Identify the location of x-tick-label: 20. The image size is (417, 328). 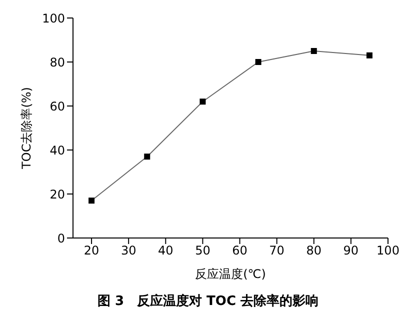
(92, 251).